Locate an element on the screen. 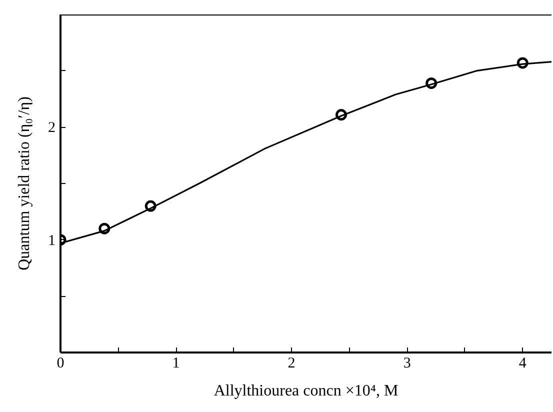 The image size is (553, 412). x-tick-label: 0 is located at coordinates (60, 364).